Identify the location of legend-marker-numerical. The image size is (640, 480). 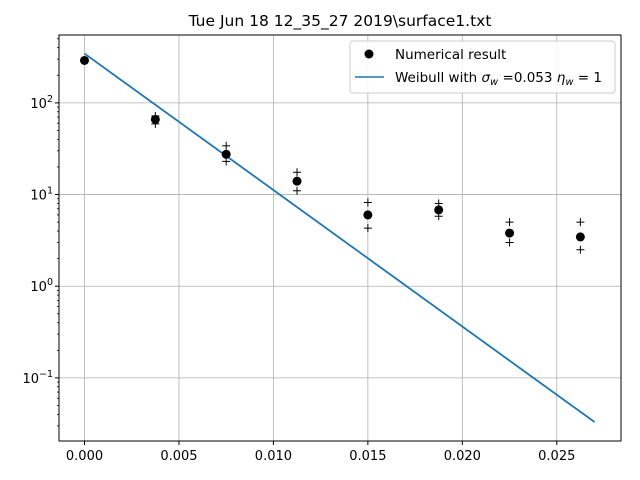
(369, 54).